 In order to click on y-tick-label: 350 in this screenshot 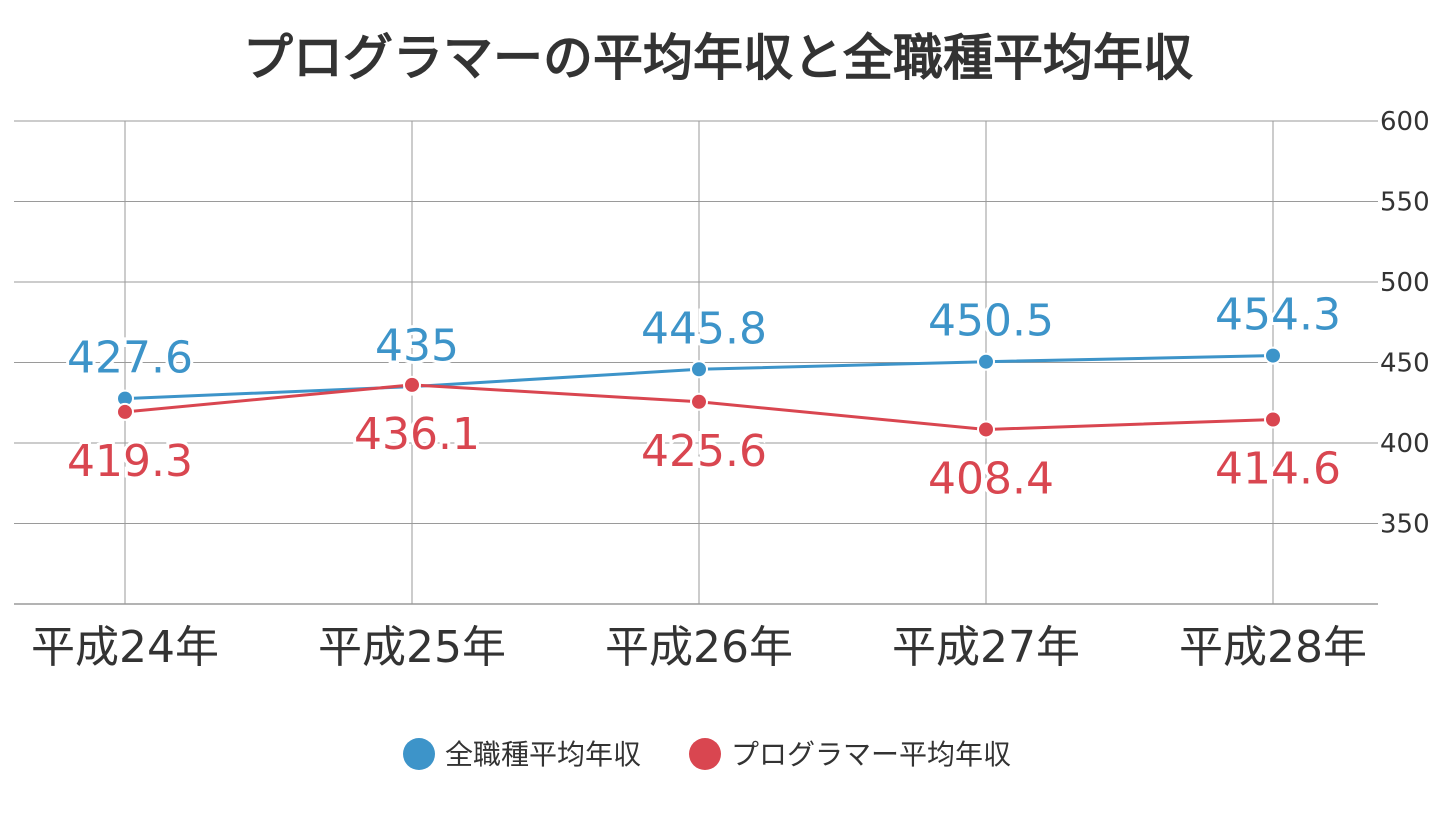, I will do `click(1405, 525)`.